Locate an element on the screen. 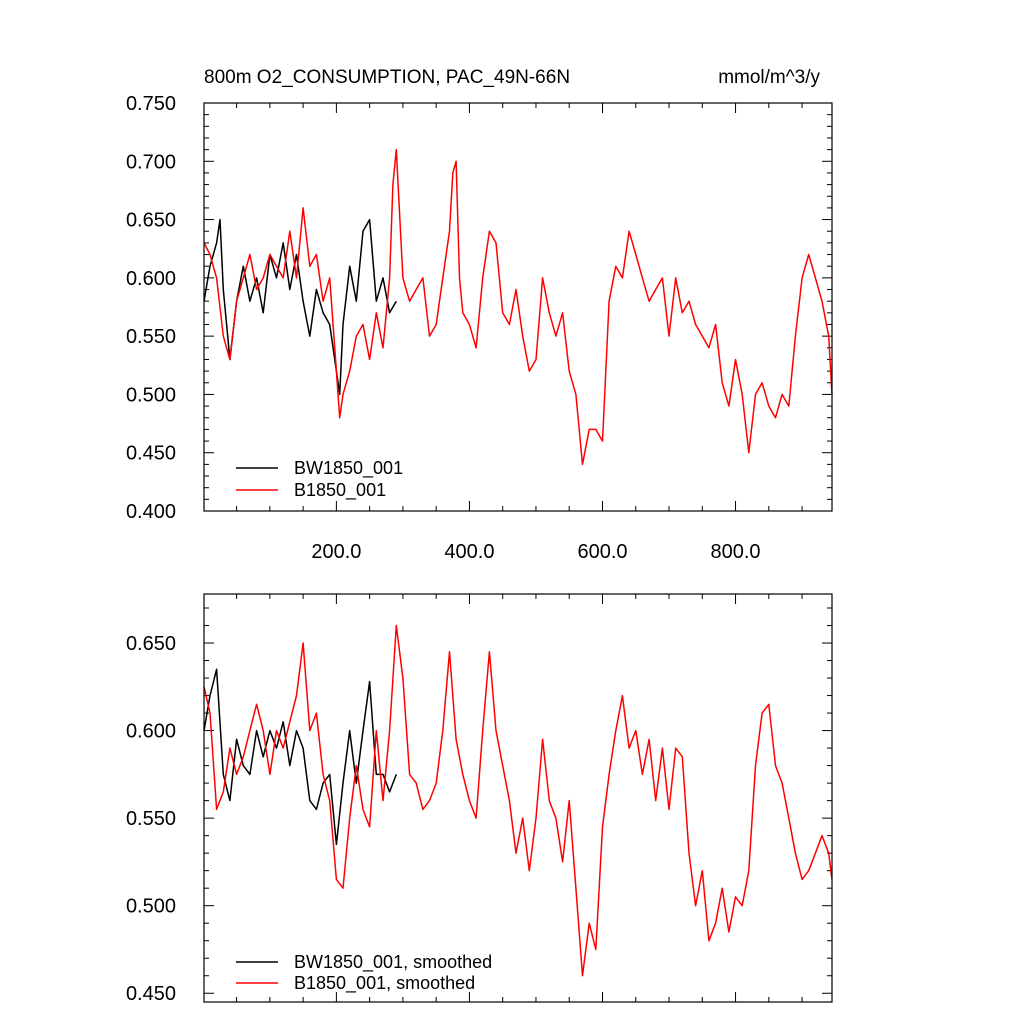 Image resolution: width=1024 pixels, height=1024 pixels. top-x-tick-labels: 200.0 400.0 600.0 800.0 is located at coordinates (535, 552).